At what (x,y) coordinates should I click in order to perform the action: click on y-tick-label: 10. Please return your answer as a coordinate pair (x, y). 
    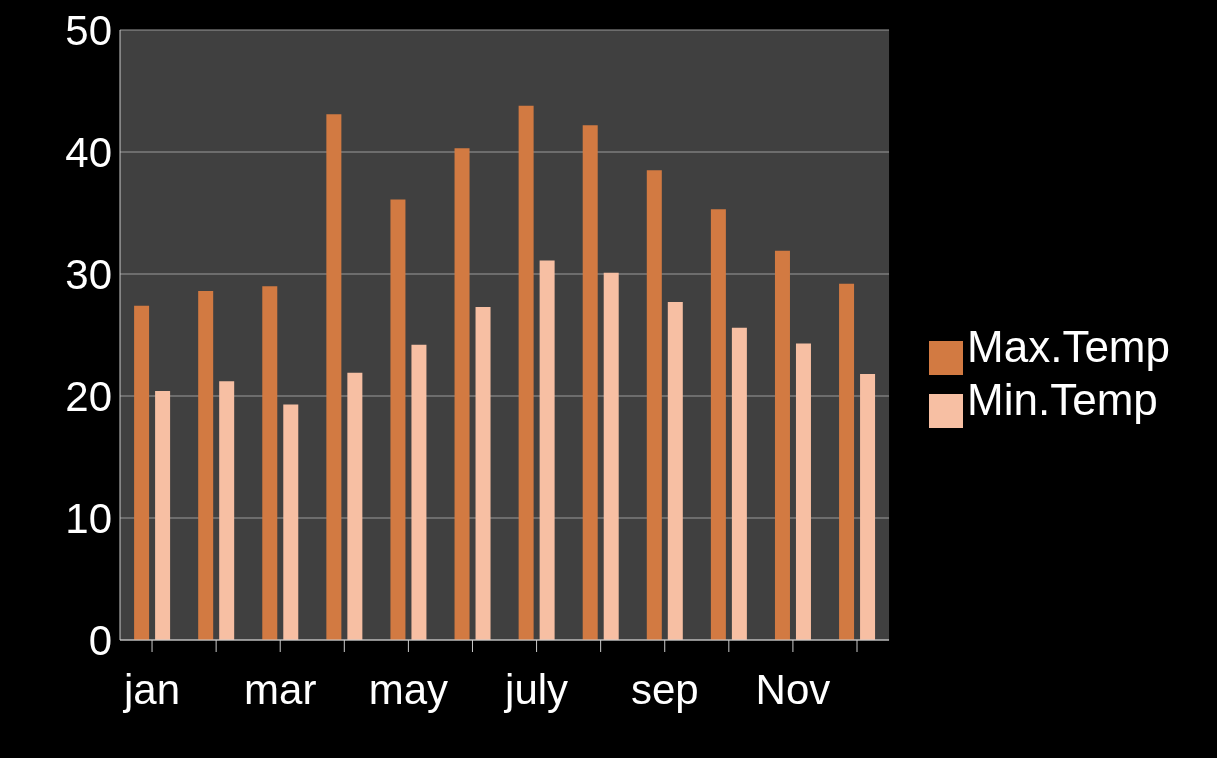
    Looking at the image, I should click on (88, 518).